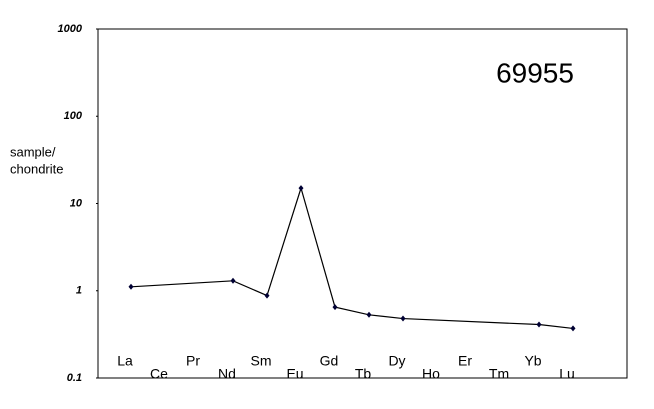 This screenshot has height=409, width=654. What do you see at coordinates (36, 168) in the screenshot?
I see `y-axis-label: chondrite` at bounding box center [36, 168].